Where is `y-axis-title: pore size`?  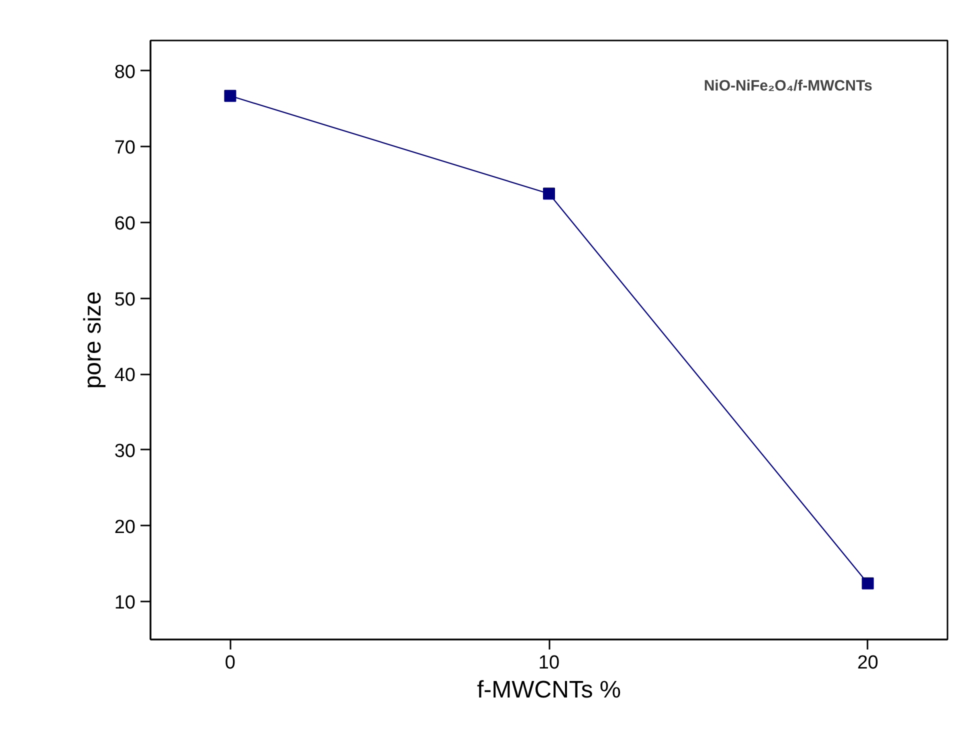 y-axis-title: pore size is located at coordinates (92, 340).